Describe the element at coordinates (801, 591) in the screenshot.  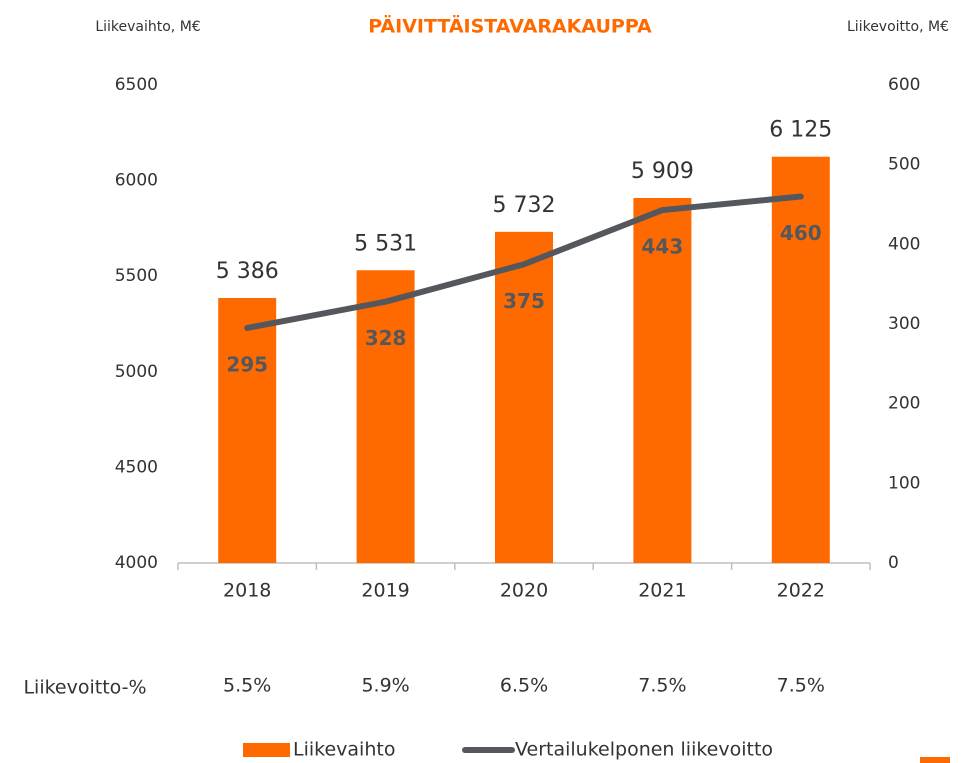
I see `x-tick-label: 2022` at that location.